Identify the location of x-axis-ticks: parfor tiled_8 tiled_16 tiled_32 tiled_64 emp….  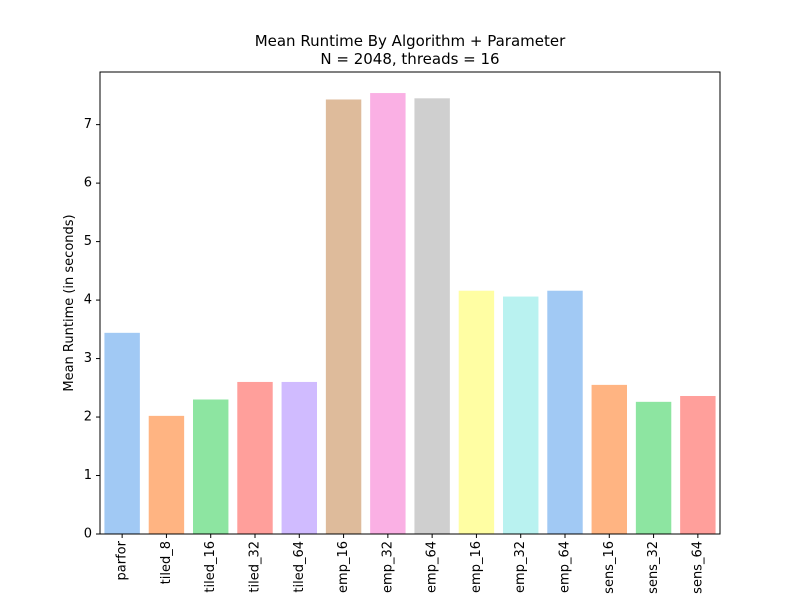
(410, 564).